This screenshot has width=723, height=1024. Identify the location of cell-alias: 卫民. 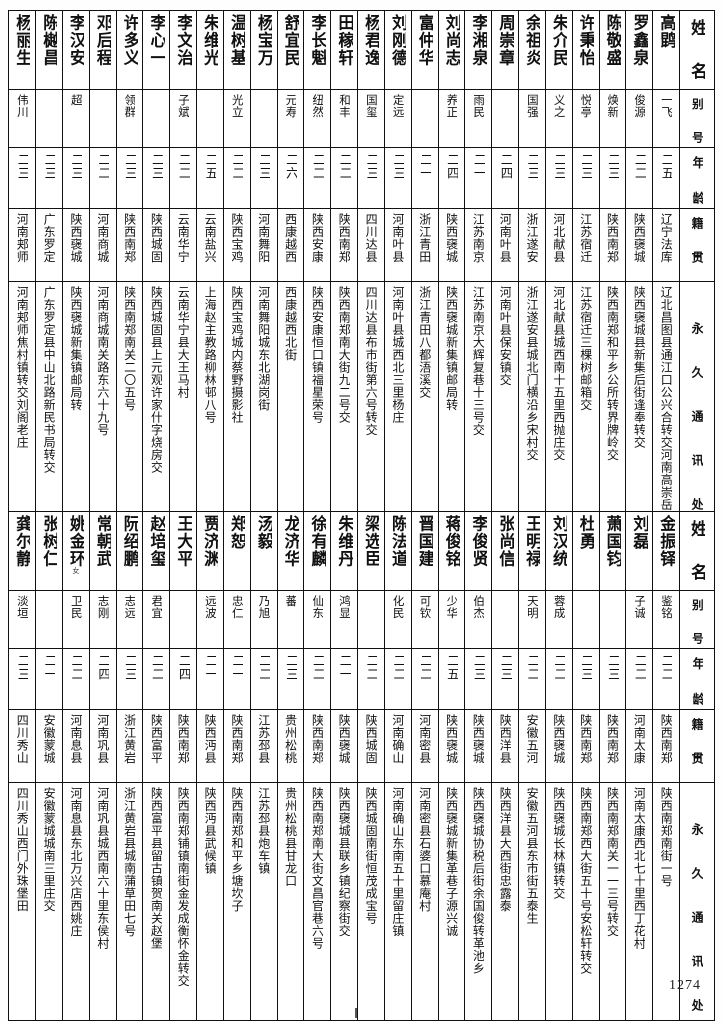
(75, 619).